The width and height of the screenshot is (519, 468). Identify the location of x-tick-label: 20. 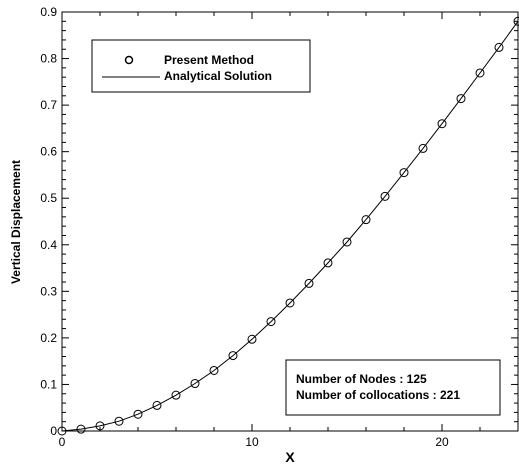
(442, 442).